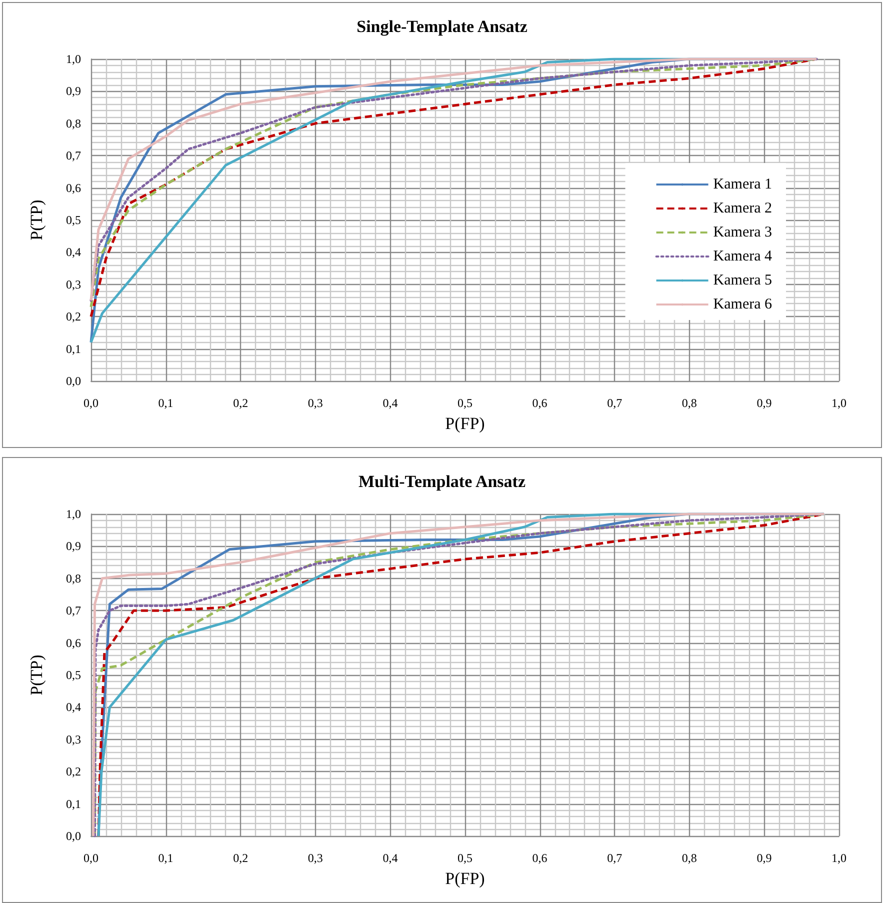 The width and height of the screenshot is (886, 903). Describe the element at coordinates (742, 208) in the screenshot. I see `legend-label: Kamera 2` at that location.